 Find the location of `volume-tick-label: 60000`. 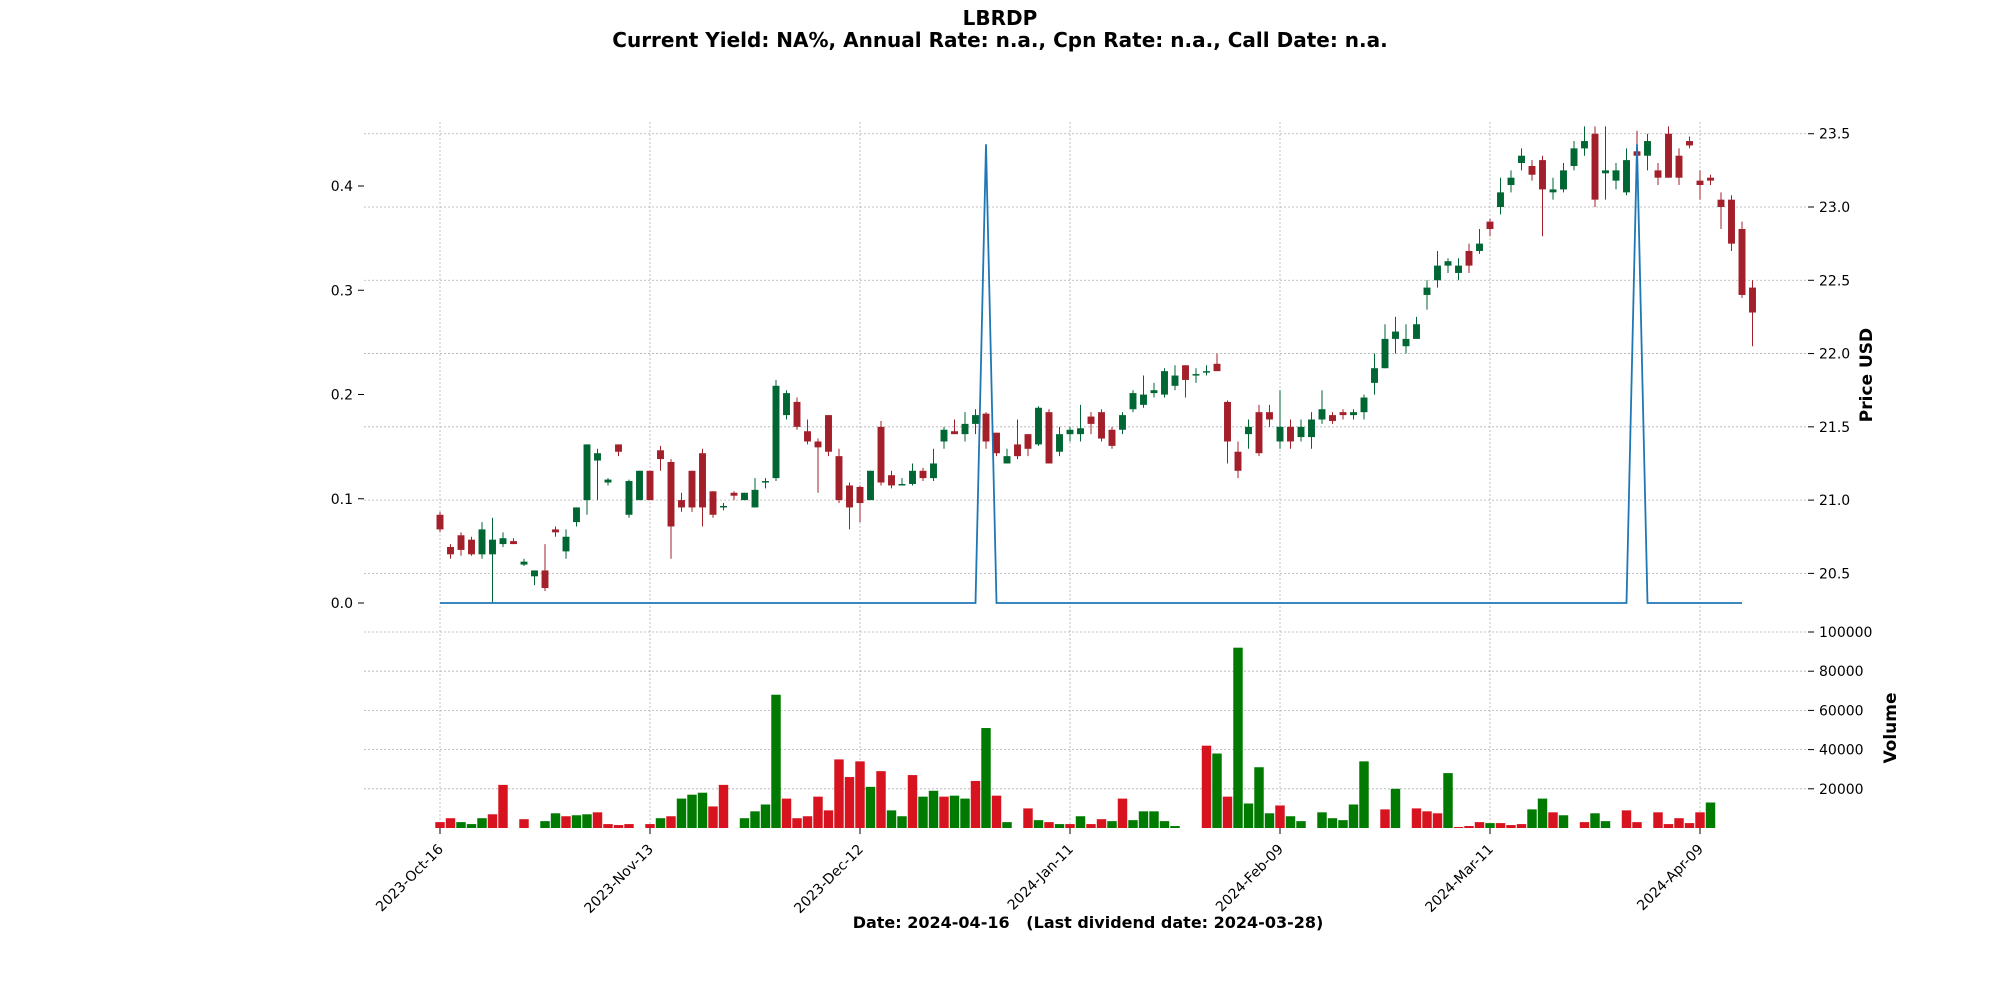

volume-tick-label: 60000 is located at coordinates (1841, 711).